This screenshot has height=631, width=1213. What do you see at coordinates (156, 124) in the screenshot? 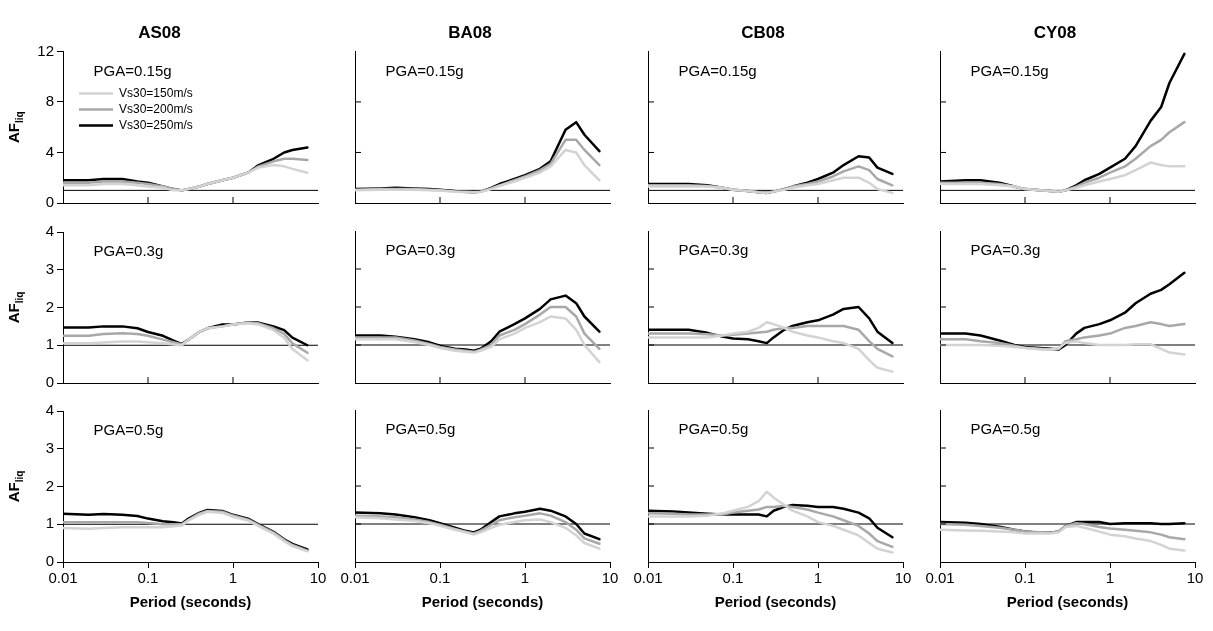
I see `legend-label: Vs30=250m/s` at bounding box center [156, 124].